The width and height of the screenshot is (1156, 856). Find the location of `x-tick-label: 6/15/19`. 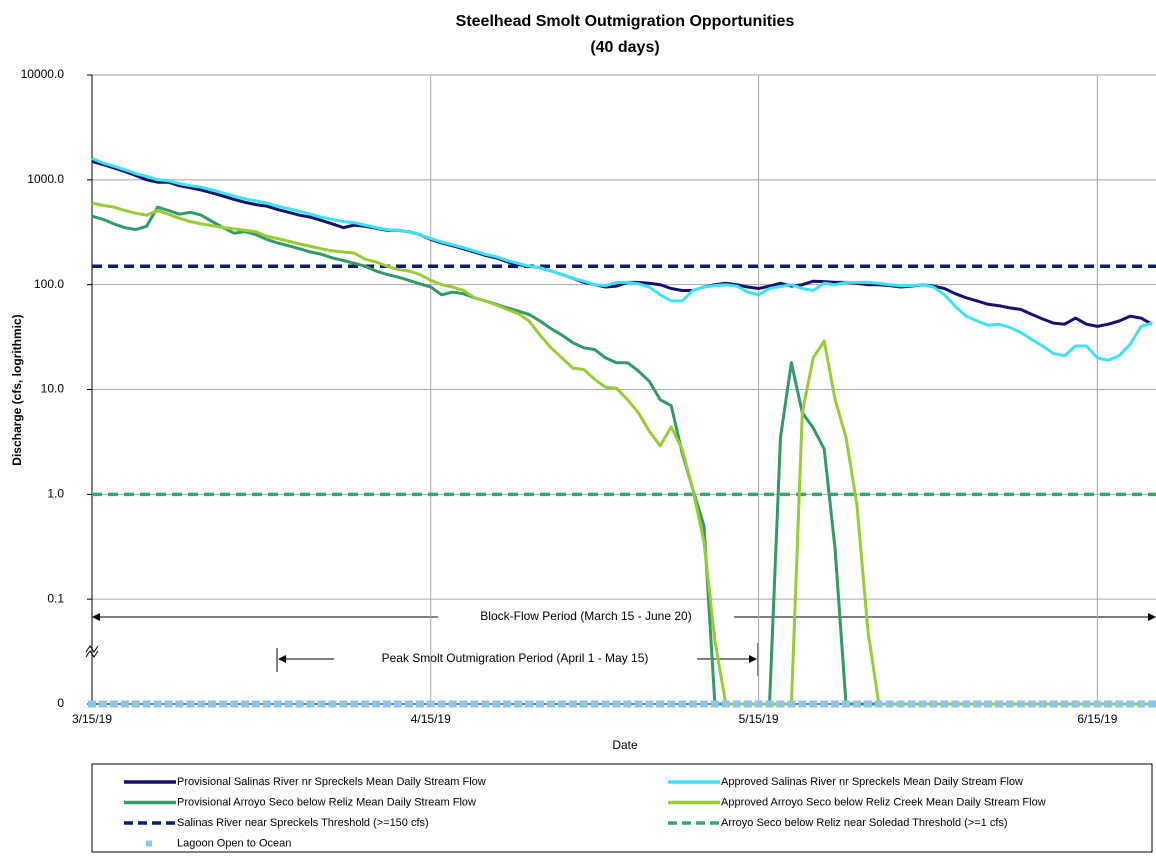

x-tick-label: 6/15/19 is located at coordinates (1097, 719).